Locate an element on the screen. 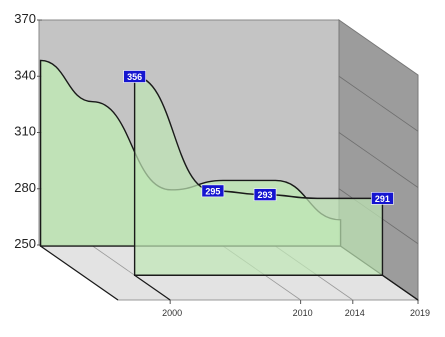 The height and width of the screenshot is (337, 445). y-tick-label: 340 is located at coordinates (25, 74).